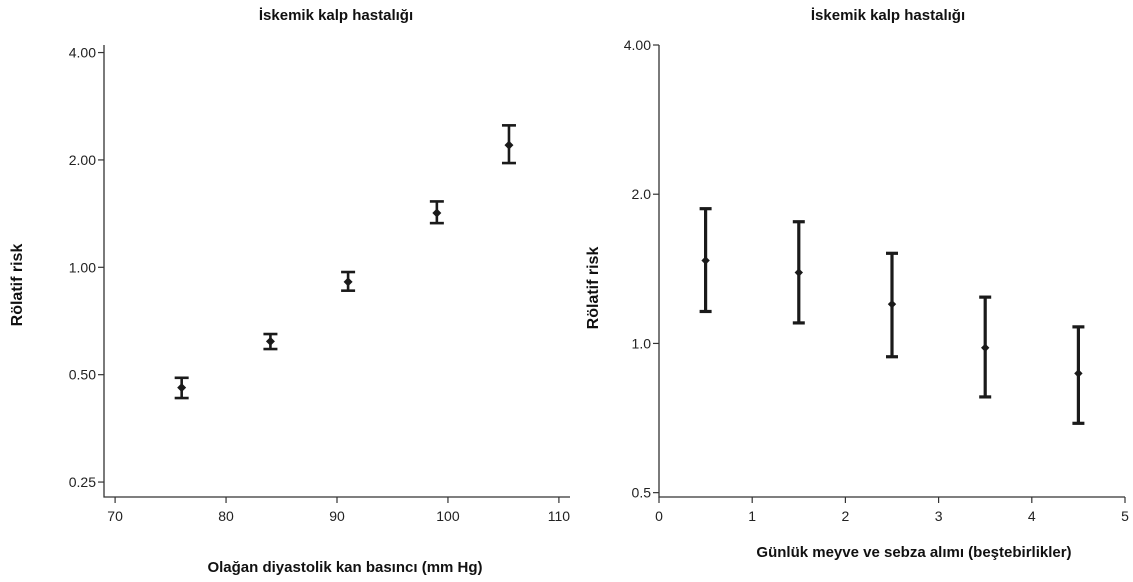 The width and height of the screenshot is (1133, 582). What do you see at coordinates (226, 516) in the screenshot?
I see `x-tick-label: 80` at bounding box center [226, 516].